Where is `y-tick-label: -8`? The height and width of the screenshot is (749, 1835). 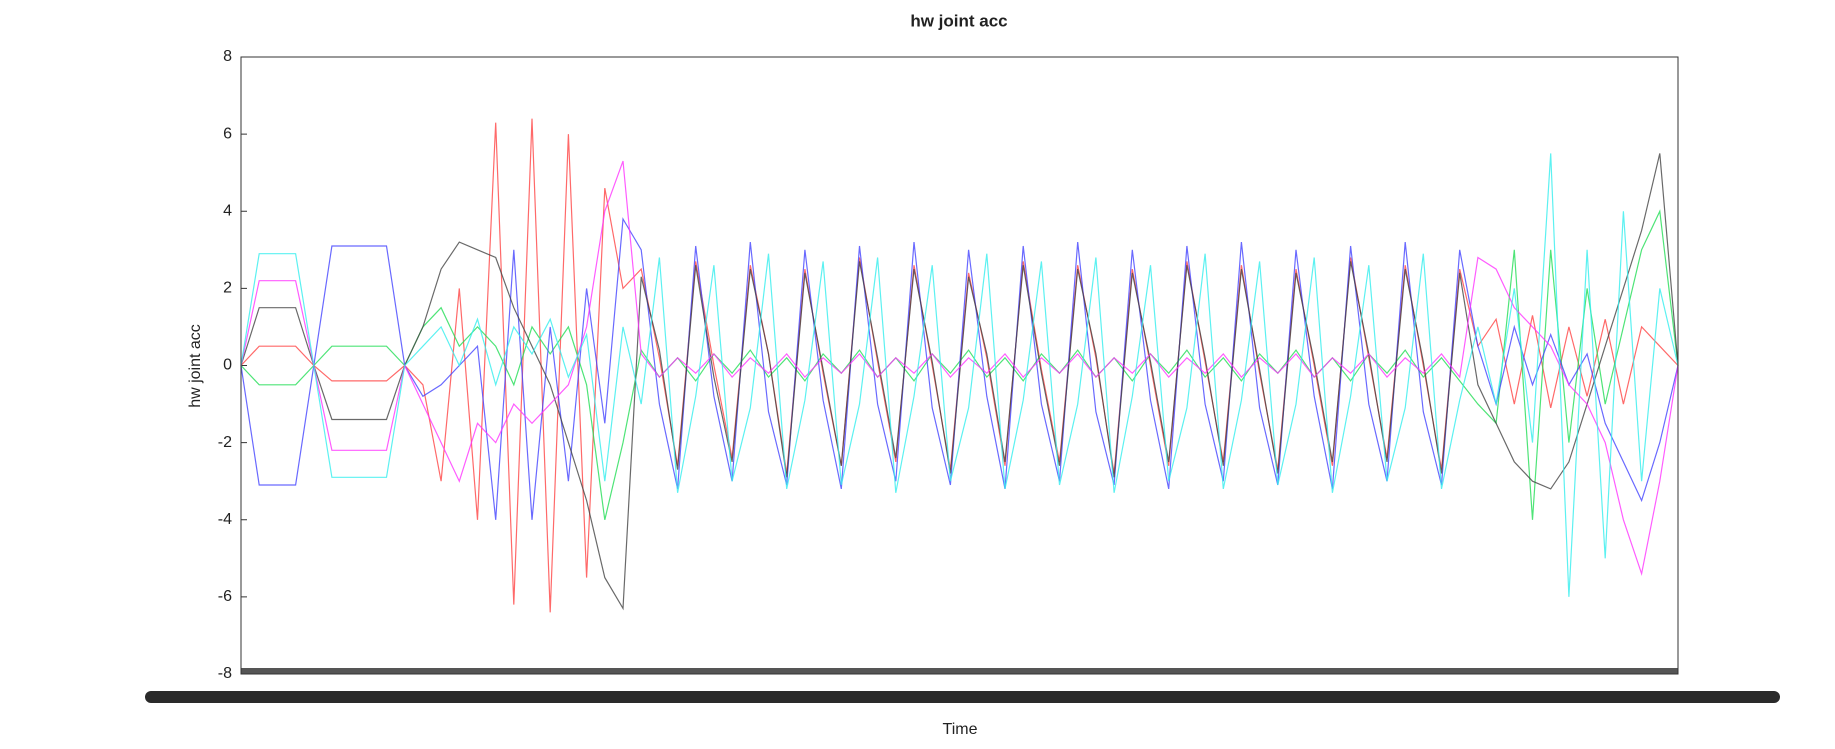
y-tick-label: -8 is located at coordinates (225, 673).